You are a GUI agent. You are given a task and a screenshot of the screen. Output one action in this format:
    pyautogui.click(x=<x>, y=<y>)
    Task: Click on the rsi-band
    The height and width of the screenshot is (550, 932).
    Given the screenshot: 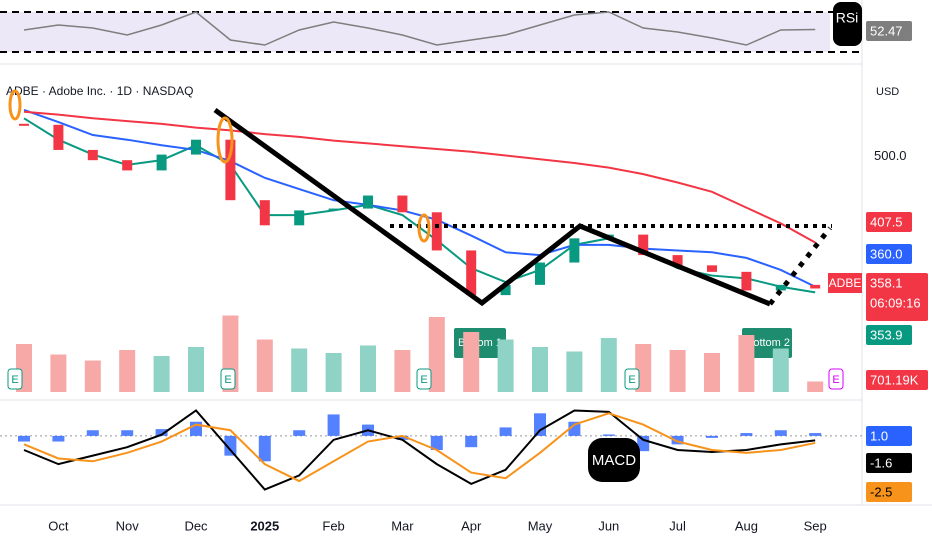 What is the action you would take?
    pyautogui.click(x=415, y=32)
    